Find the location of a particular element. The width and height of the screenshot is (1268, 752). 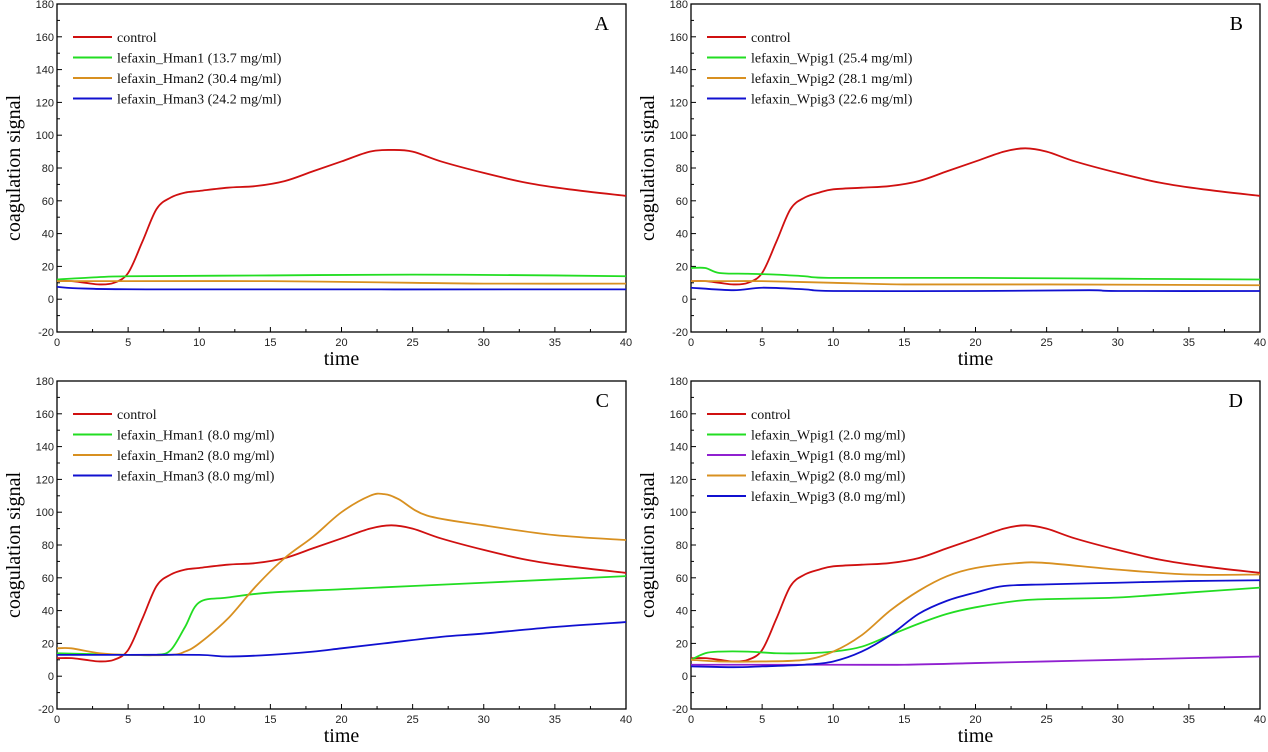

panel-label: B is located at coordinates (1236, 24).